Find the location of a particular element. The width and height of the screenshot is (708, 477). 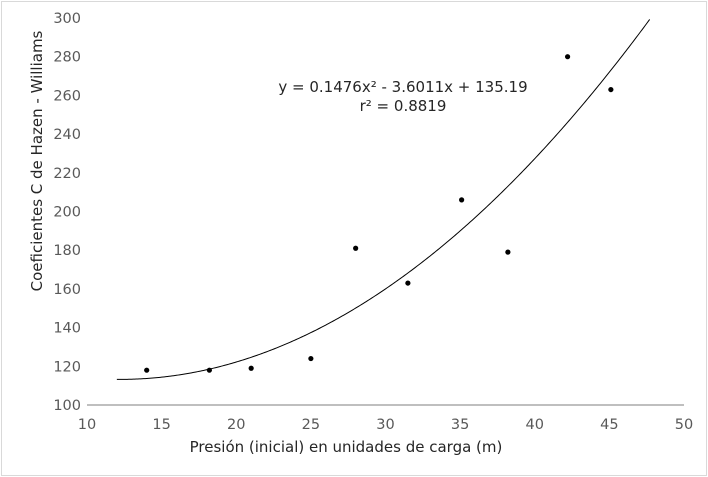

y-tick-label: 240 is located at coordinates (67, 135).